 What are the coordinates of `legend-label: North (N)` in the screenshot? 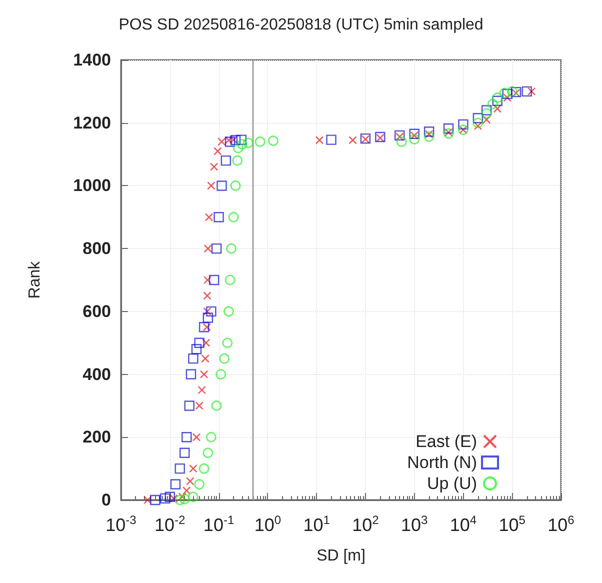 It's located at (442, 462).